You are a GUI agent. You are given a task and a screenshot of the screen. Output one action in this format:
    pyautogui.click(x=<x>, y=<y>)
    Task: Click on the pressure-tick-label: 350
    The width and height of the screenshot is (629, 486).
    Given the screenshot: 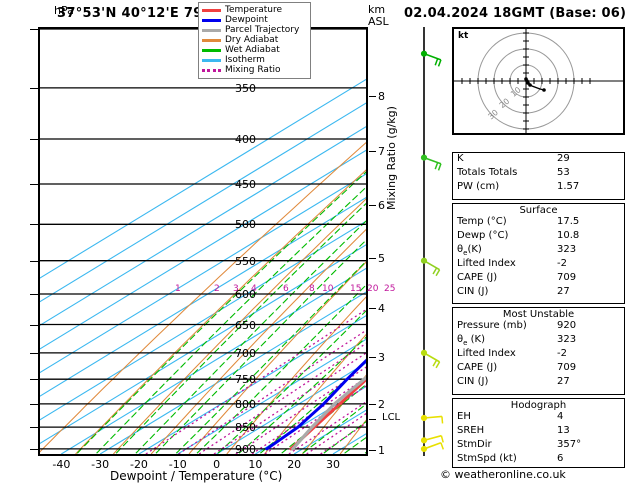 What is the action you would take?
    pyautogui.click(x=245, y=88)
    